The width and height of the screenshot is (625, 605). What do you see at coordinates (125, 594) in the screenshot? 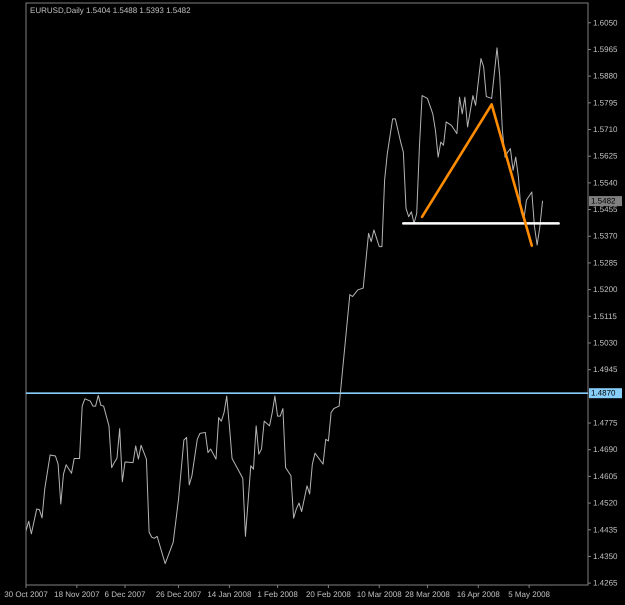
I see `x-tick-label: 6 Dec 2007` at bounding box center [125, 594].